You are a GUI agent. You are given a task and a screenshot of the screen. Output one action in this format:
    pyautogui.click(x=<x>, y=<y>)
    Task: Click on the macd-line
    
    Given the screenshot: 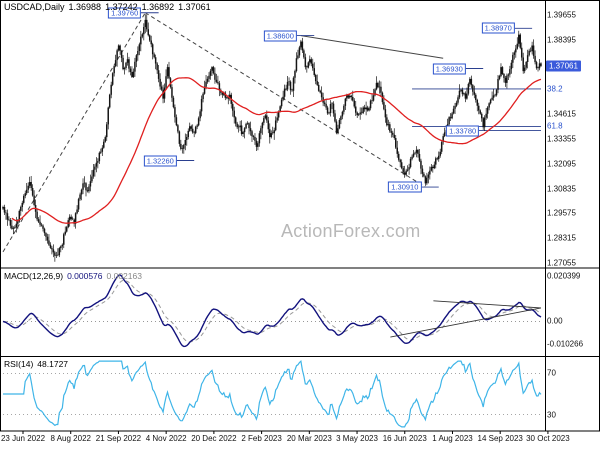 What is the action you would take?
    pyautogui.click(x=272, y=311)
    